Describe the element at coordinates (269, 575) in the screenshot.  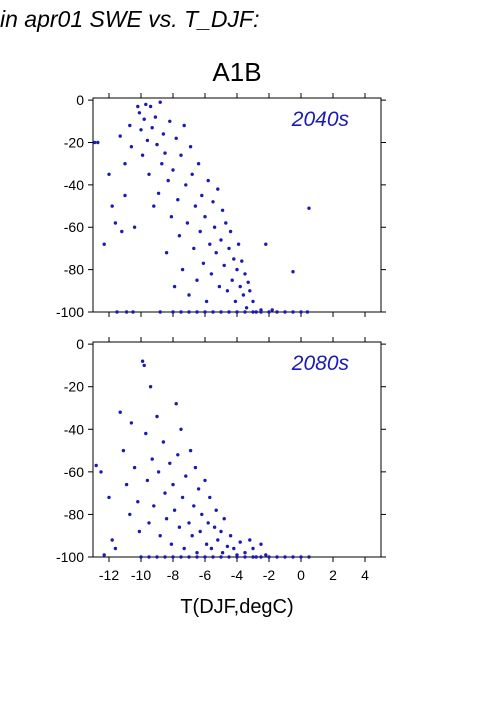
I see `x-tick-label: -2` at that location.